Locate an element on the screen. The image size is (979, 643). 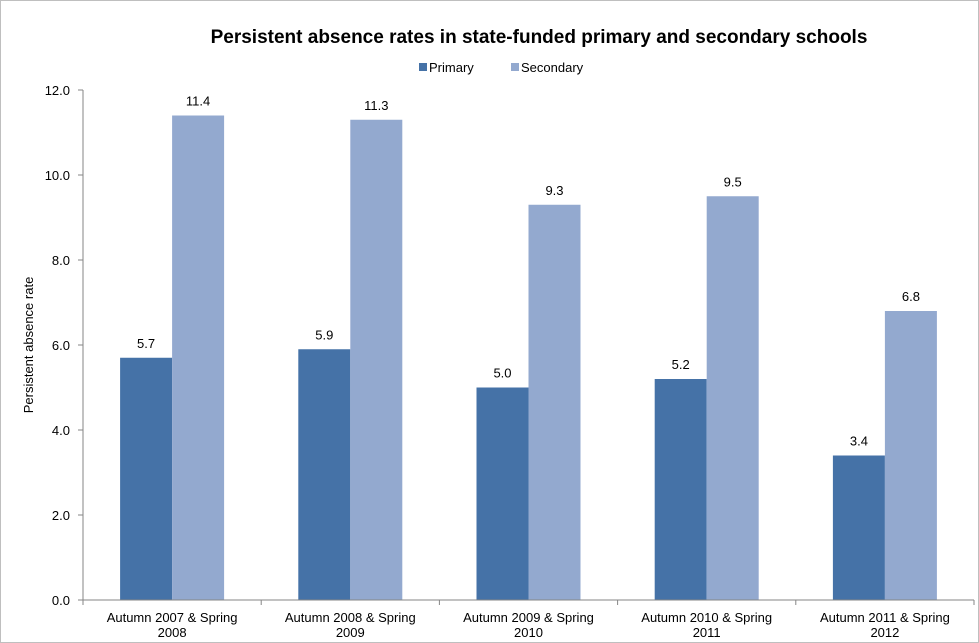
data-label-primary: 5.0 is located at coordinates (502, 373).